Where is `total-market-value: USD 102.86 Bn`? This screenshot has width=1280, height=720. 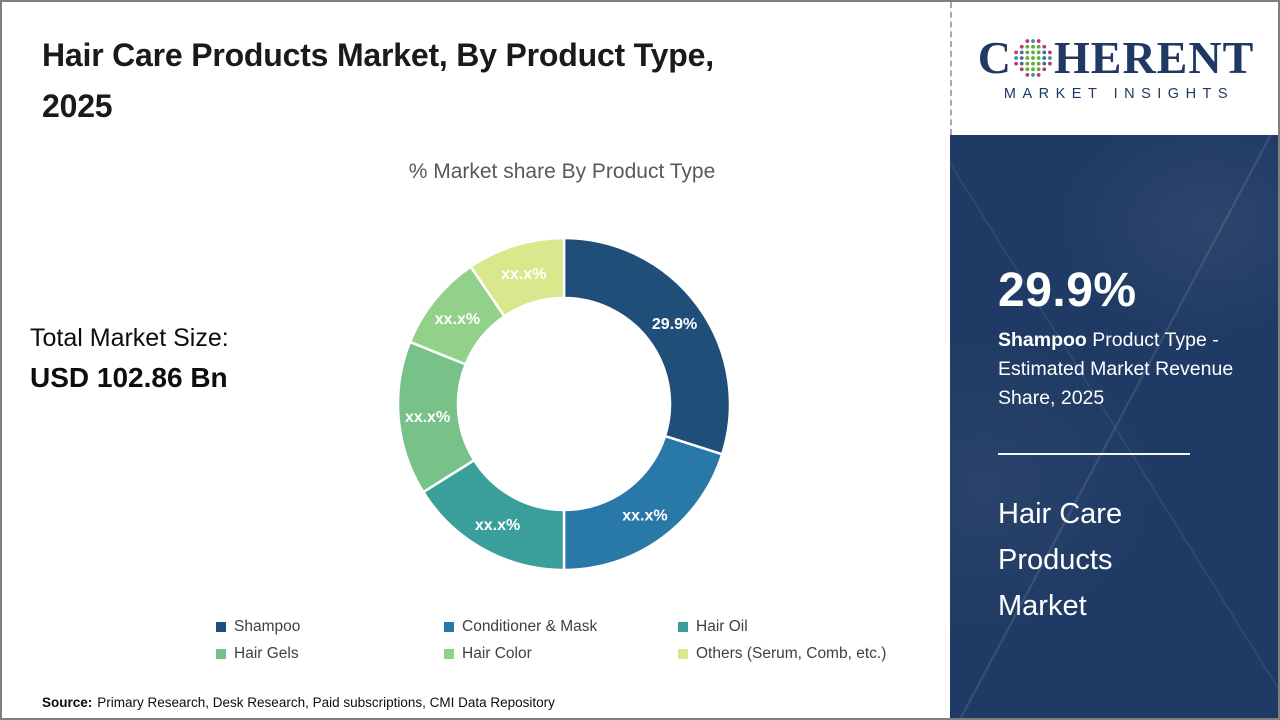 total-market-value: USD 102.86 Bn is located at coordinates (129, 377).